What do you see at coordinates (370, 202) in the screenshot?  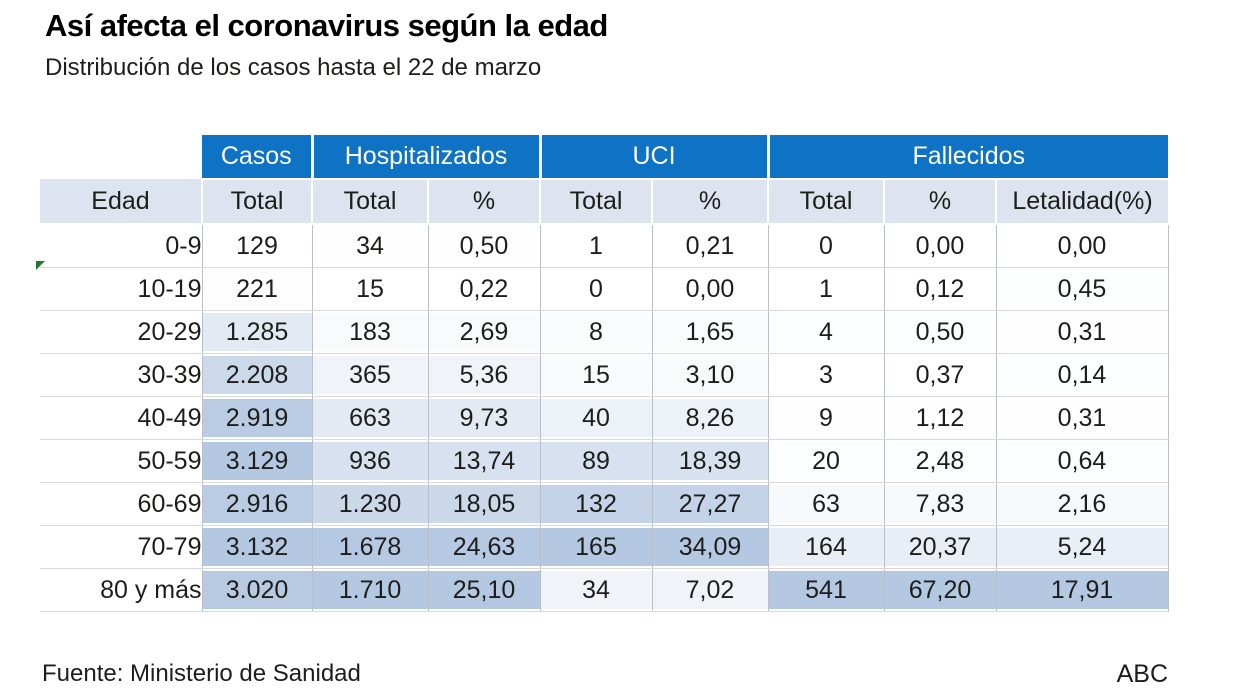 I see `column-header-1: Total` at bounding box center [370, 202].